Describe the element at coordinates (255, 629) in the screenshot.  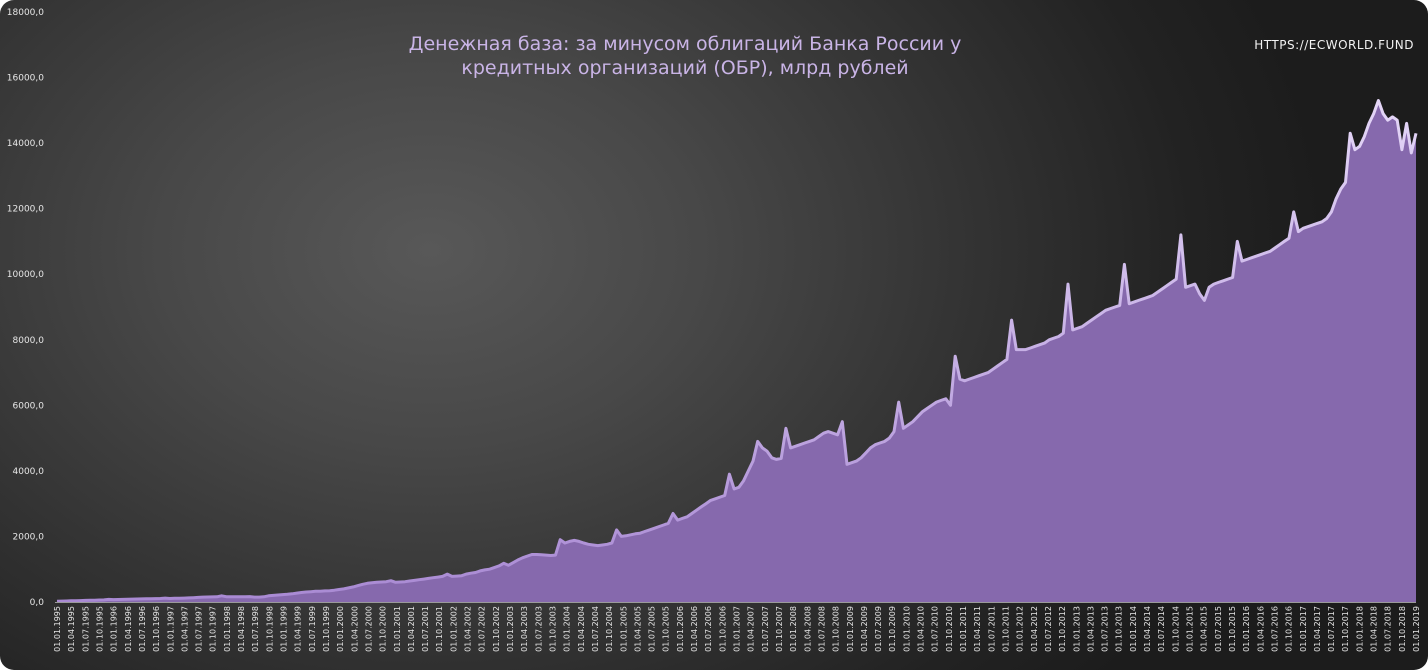
I see `x-tick-label: 01.07.1998` at that location.